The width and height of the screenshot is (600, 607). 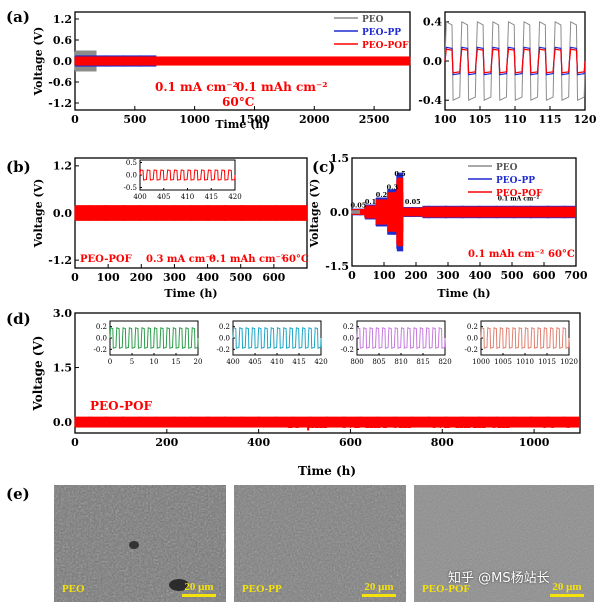 I want to click on scale-bar-peo: 20 μm, so click(x=199, y=589).